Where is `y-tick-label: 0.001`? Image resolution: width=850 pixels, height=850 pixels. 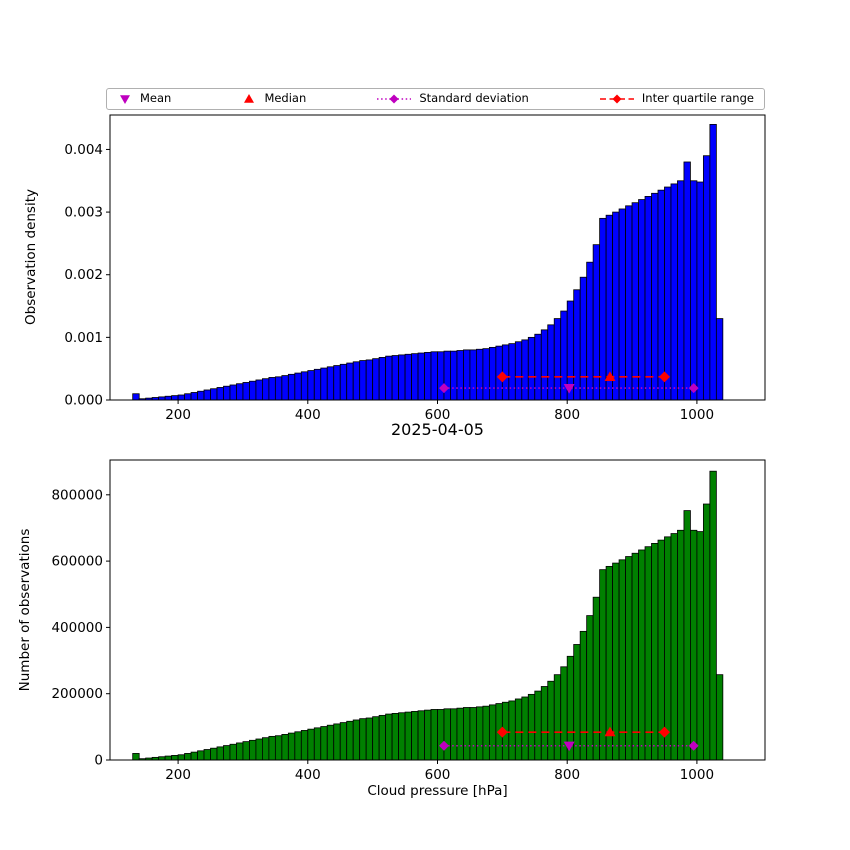
y-tick-label: 0.001 is located at coordinates (83, 338).